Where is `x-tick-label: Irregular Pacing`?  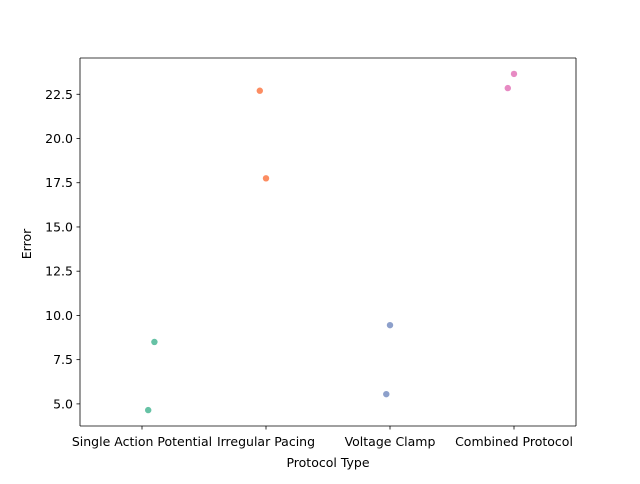
x-tick-label: Irregular Pacing is located at coordinates (266, 441).